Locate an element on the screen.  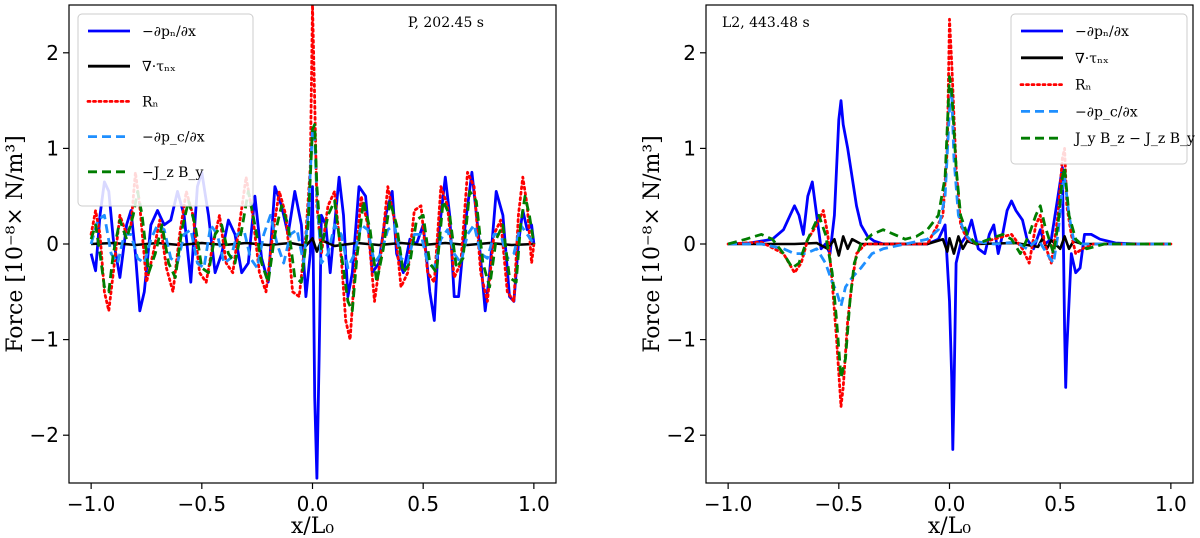
legend: −∂pₙ/∂x ∇·τₙₓ Rₙ −∂p_c/∂x J_y B_z − J_z B_y is located at coordinates (1102, 89).